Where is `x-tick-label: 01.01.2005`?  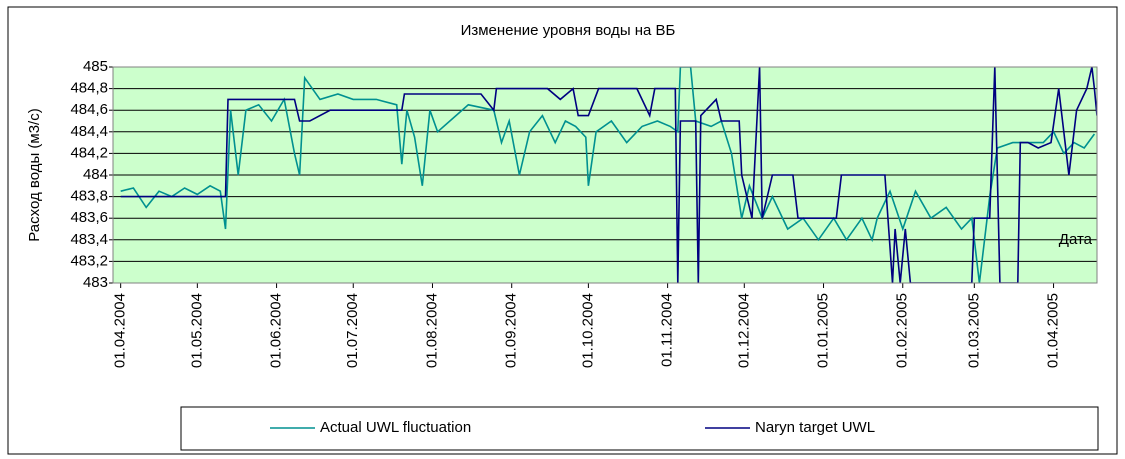 x-tick-label: 01.01.2005 is located at coordinates (822, 330).